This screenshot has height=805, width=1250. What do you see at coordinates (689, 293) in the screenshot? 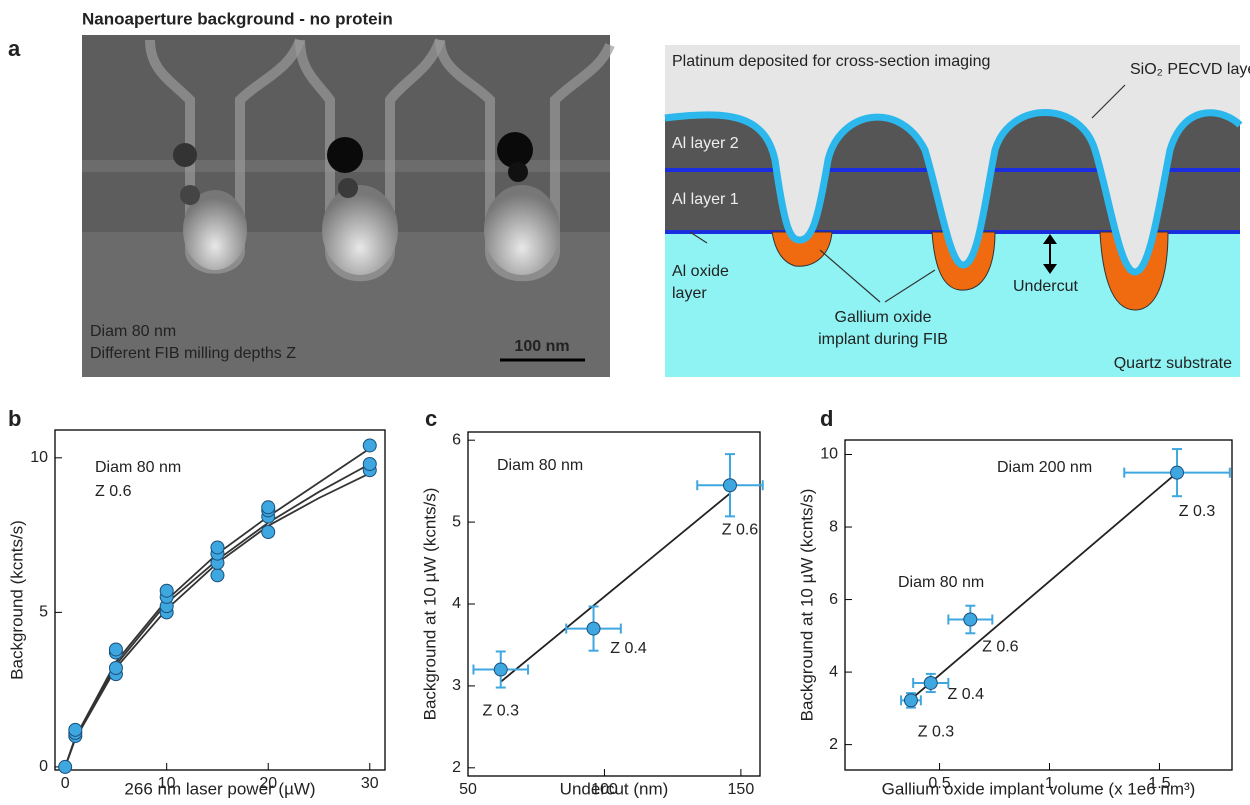
I see `diagram-label: layer` at bounding box center [689, 293].